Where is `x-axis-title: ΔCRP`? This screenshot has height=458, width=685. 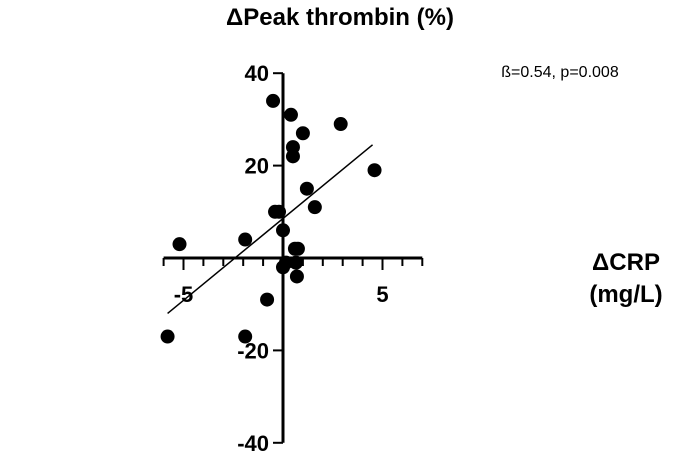
x-axis-title: ΔCRP is located at coordinates (626, 262).